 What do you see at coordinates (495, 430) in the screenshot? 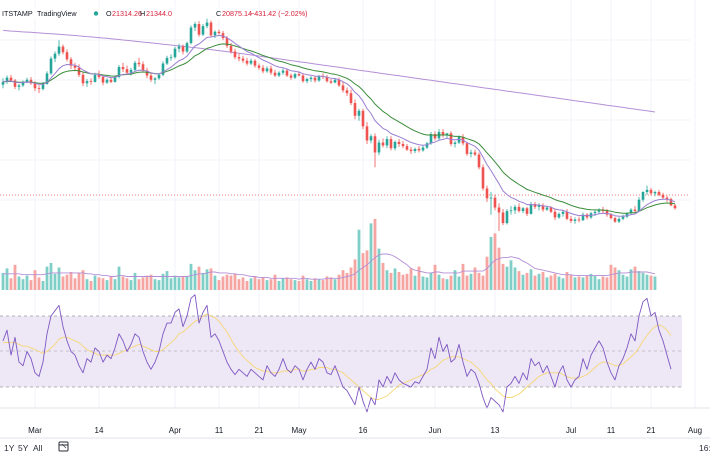
I see `x-tick-label: 13` at bounding box center [495, 430].